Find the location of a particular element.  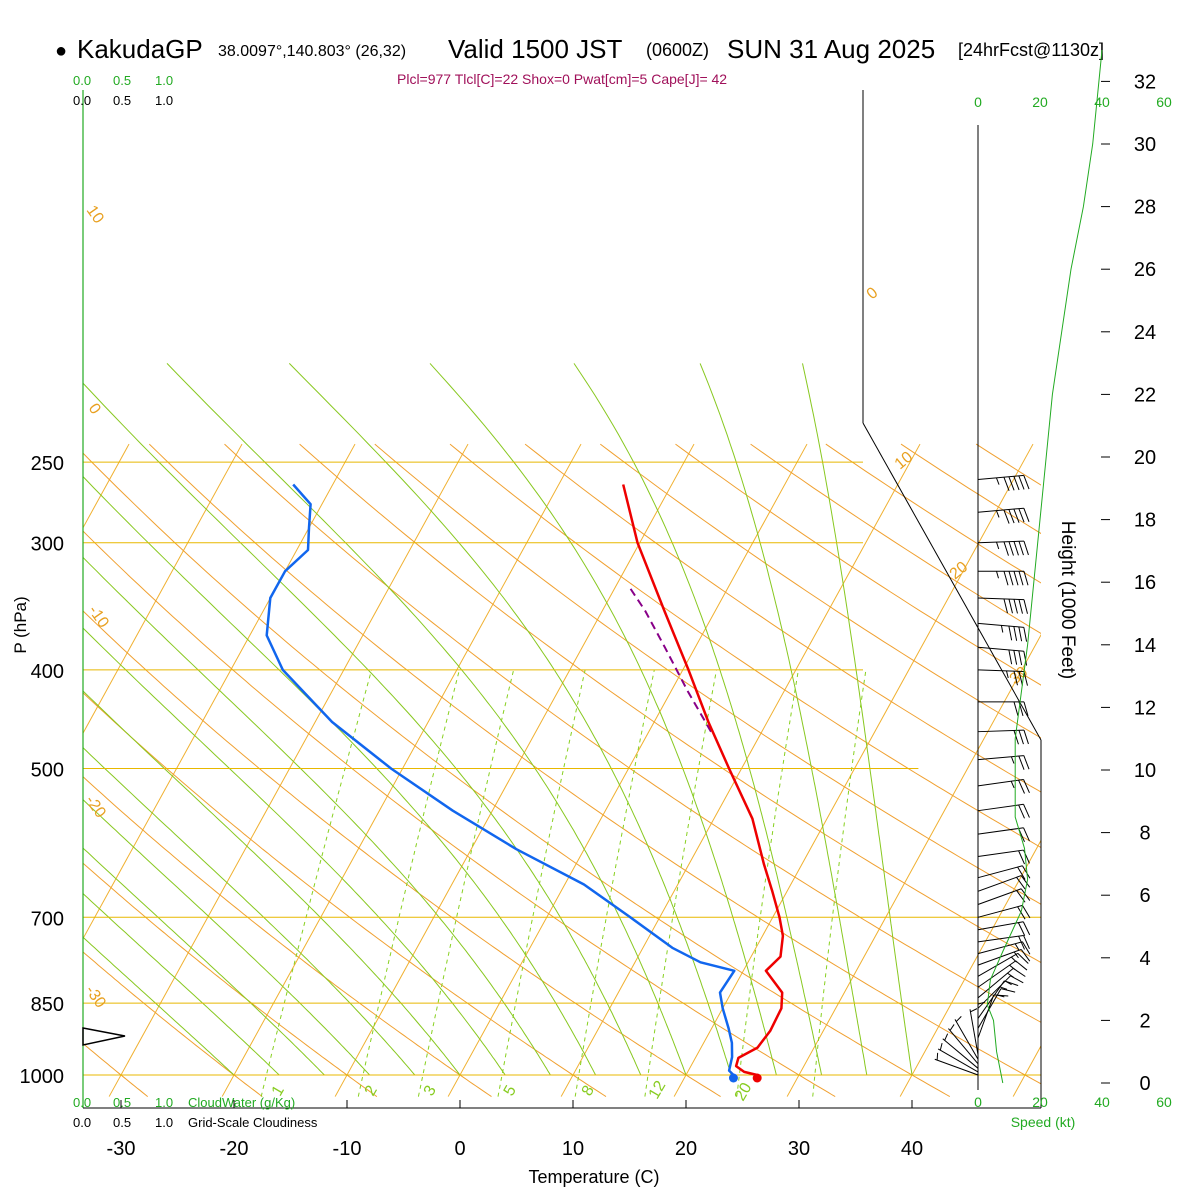

height-tick-label: 0 is located at coordinates (1144, 1084).